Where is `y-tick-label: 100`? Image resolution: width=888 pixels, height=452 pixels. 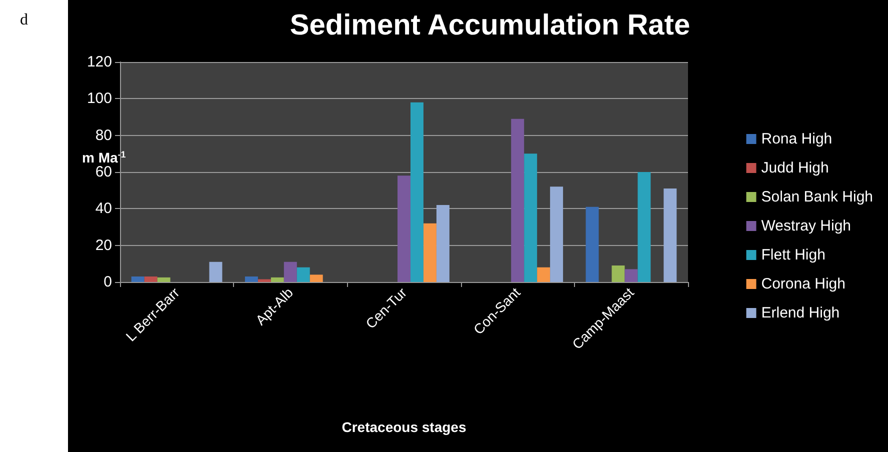
y-tick-label: 100 is located at coordinates (99, 99).